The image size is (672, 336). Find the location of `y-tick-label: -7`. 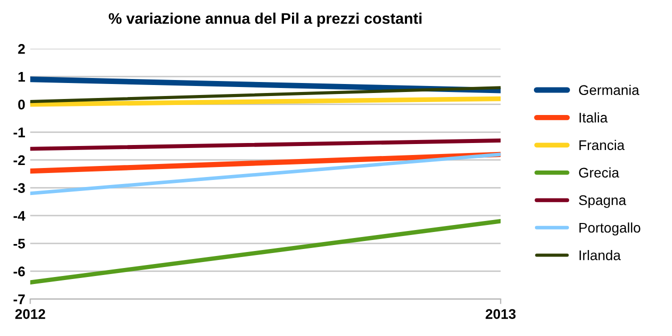

y-tick-label: -7 is located at coordinates (19, 299).